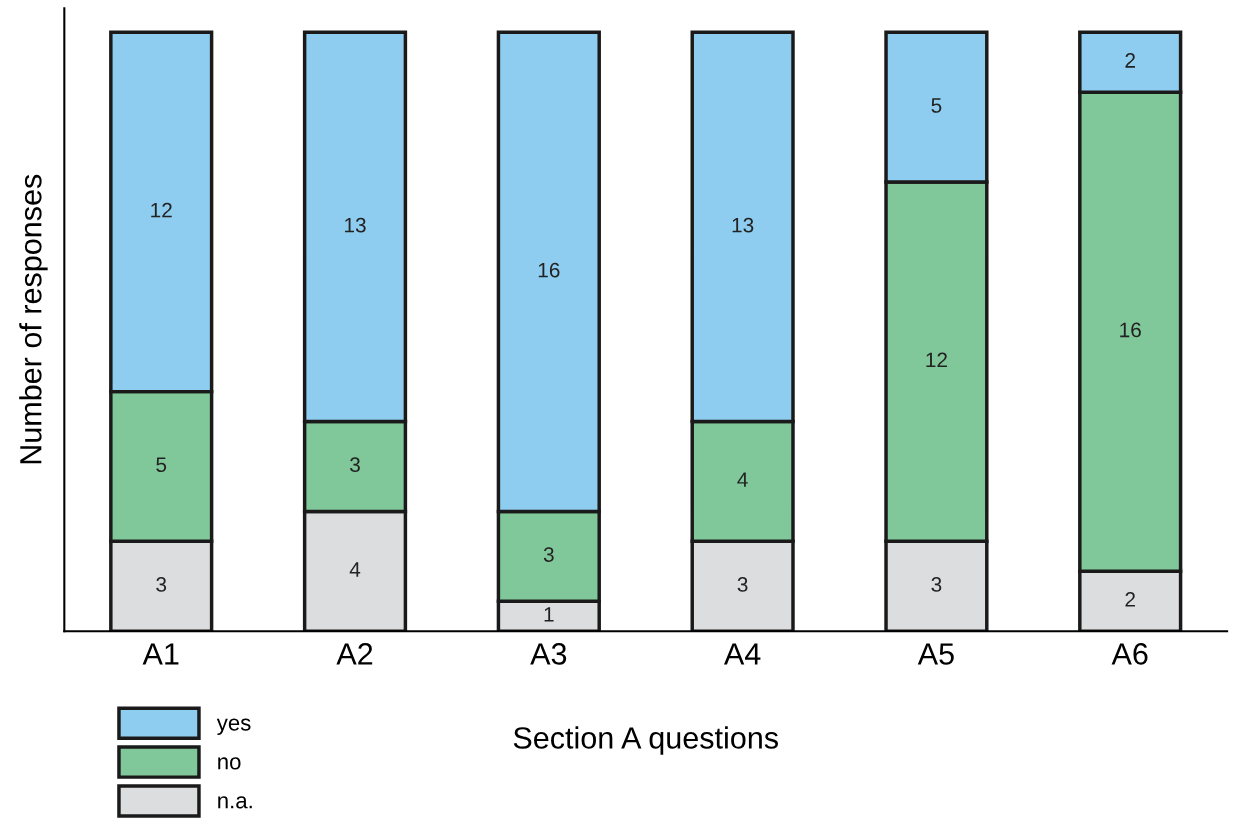 This screenshot has height=836, width=1237. What do you see at coordinates (354, 654) in the screenshot?
I see `x-tick-label: A2` at bounding box center [354, 654].